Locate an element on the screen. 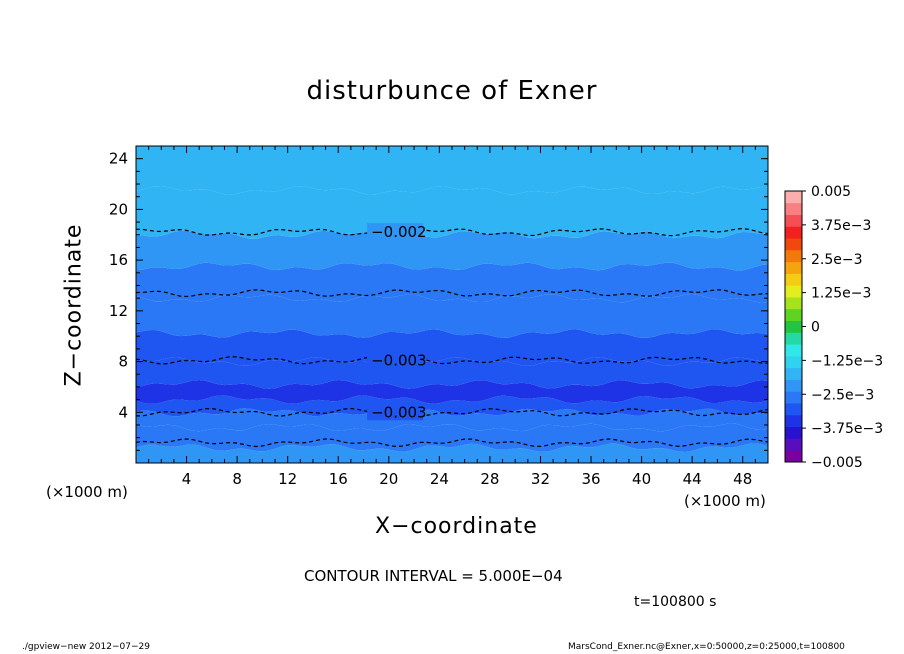 This screenshot has height=654, width=904. contour-label: −0.002 is located at coordinates (399, 232).